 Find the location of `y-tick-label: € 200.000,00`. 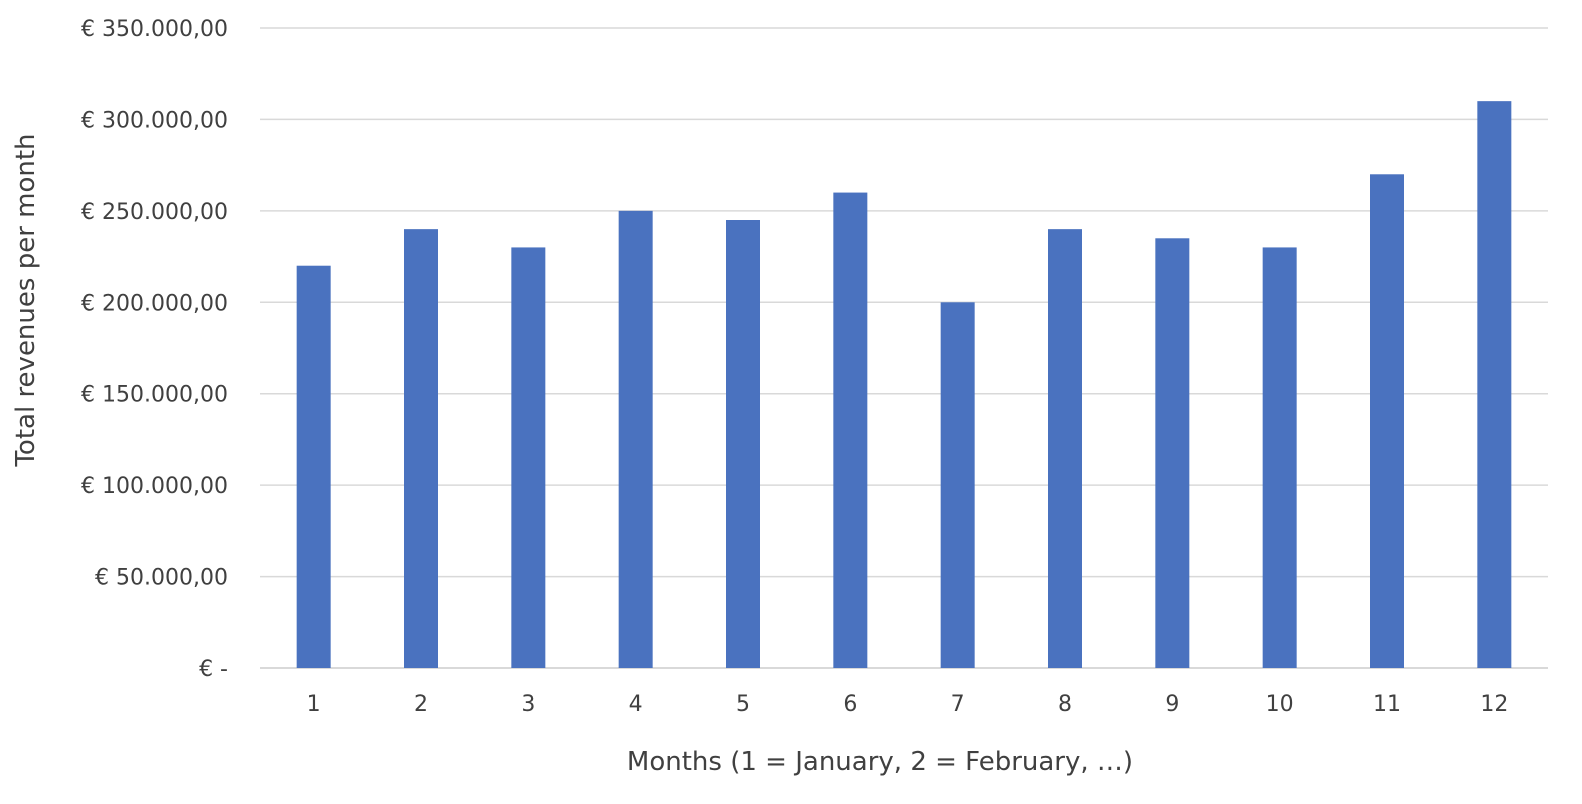

y-tick-label: € 200.000,00 is located at coordinates (154, 303).